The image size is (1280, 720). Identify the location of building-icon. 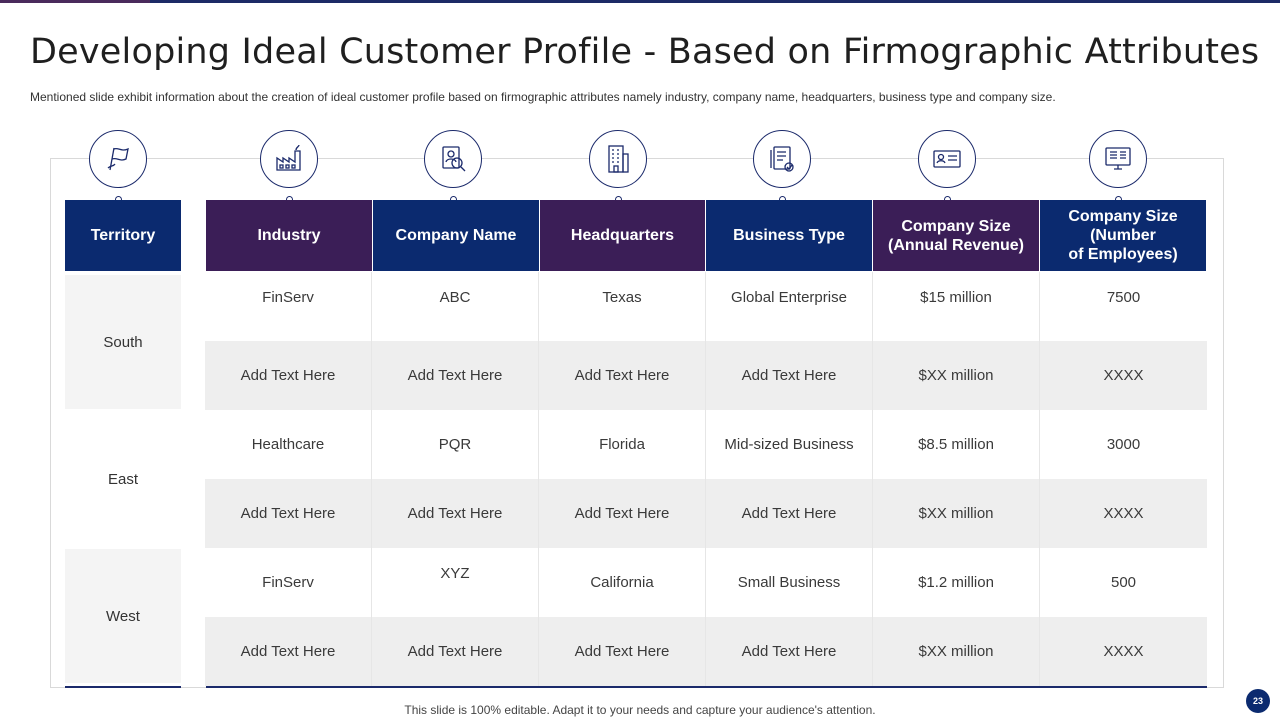
(618, 159).